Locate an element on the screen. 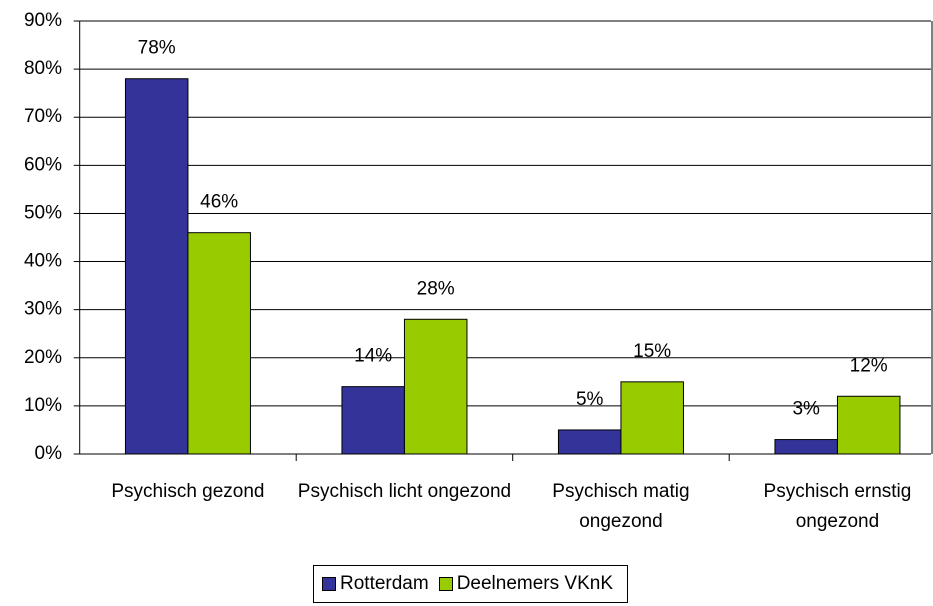 The image size is (933, 606). y-tick-label: 50% is located at coordinates (43, 212).